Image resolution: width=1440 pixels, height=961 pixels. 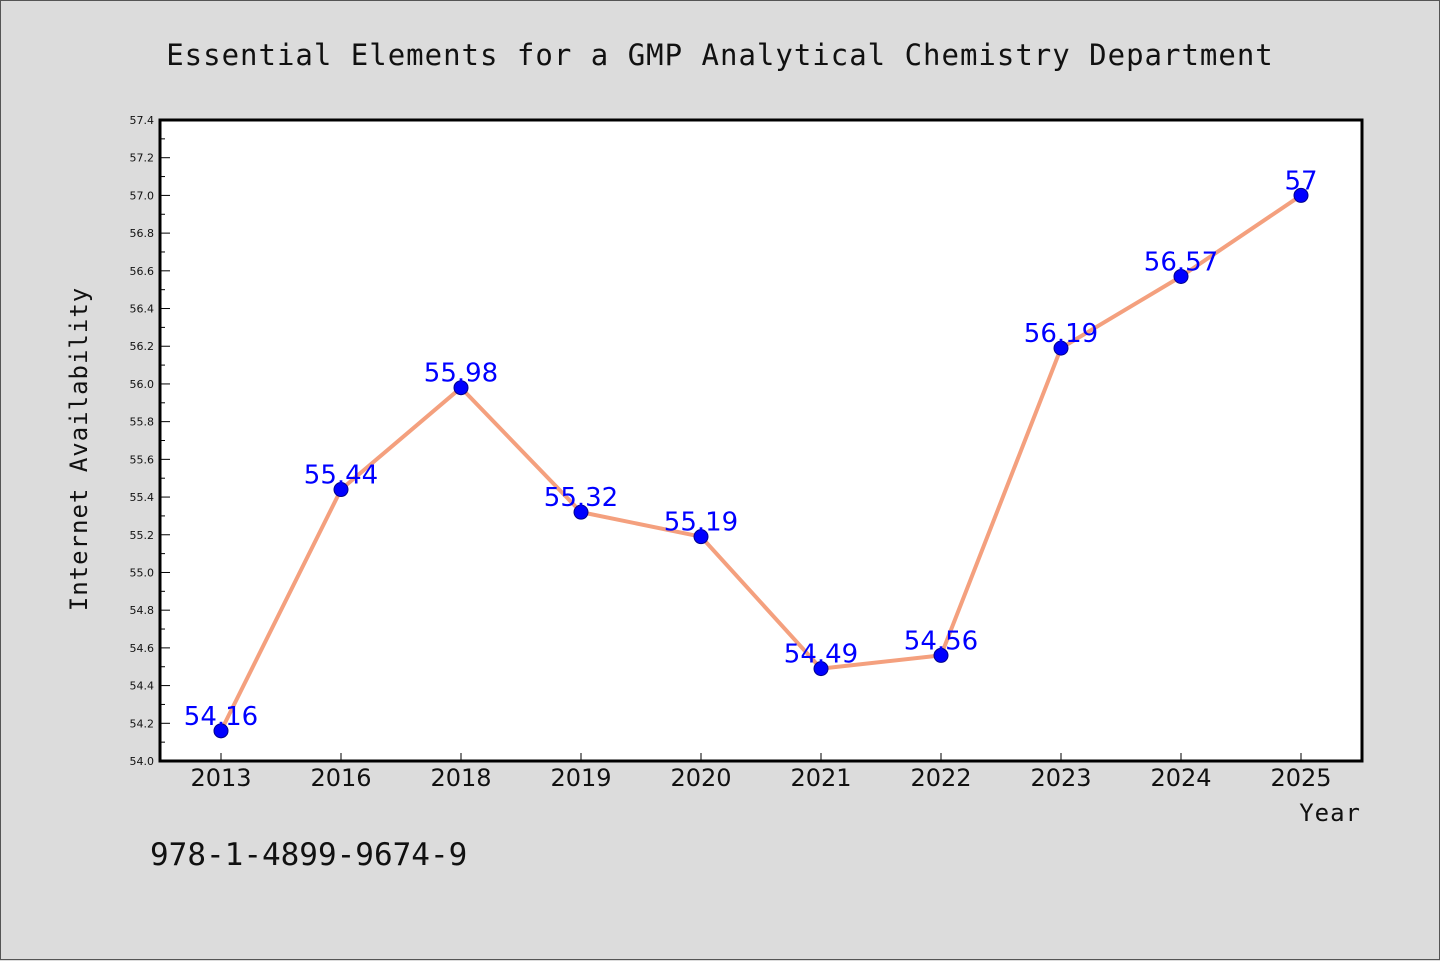 I want to click on x-tick-label: 2016, so click(x=340, y=778).